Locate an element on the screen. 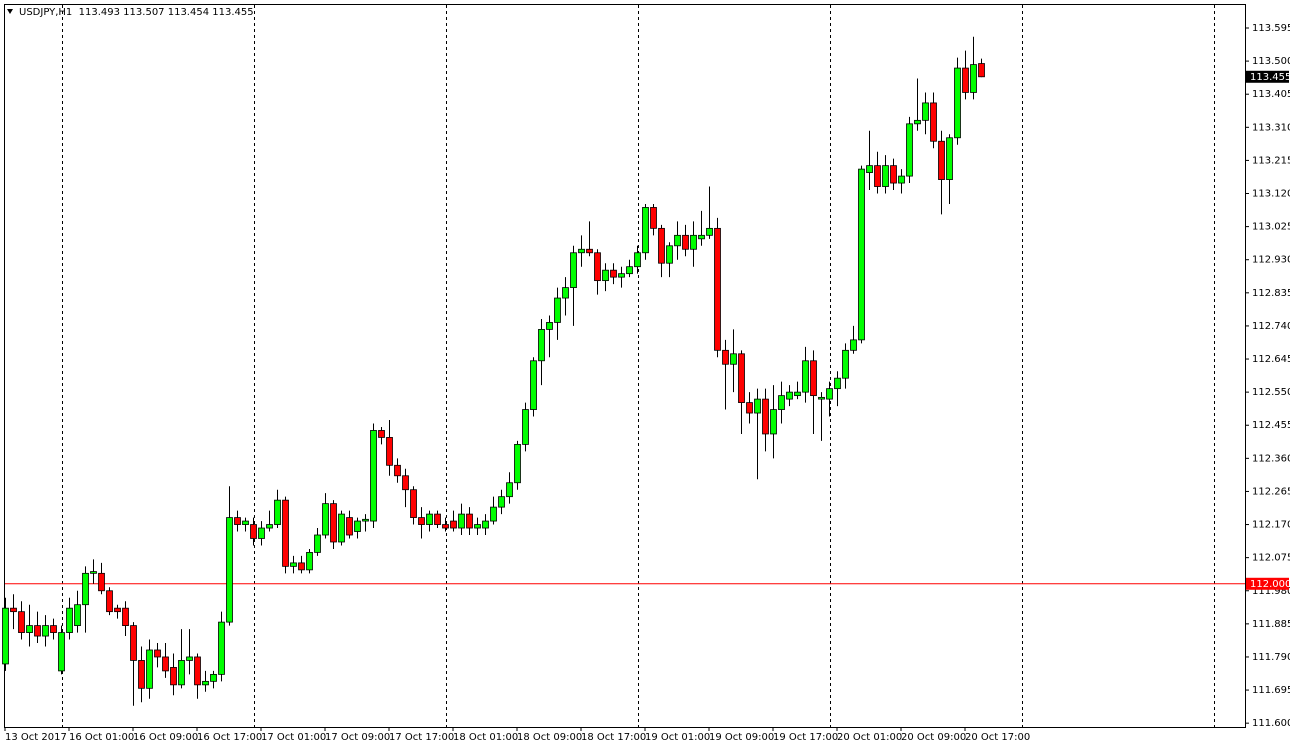 This screenshot has height=750, width=1290. x-tick-label: 18 Oct 17:00 is located at coordinates (613, 737).